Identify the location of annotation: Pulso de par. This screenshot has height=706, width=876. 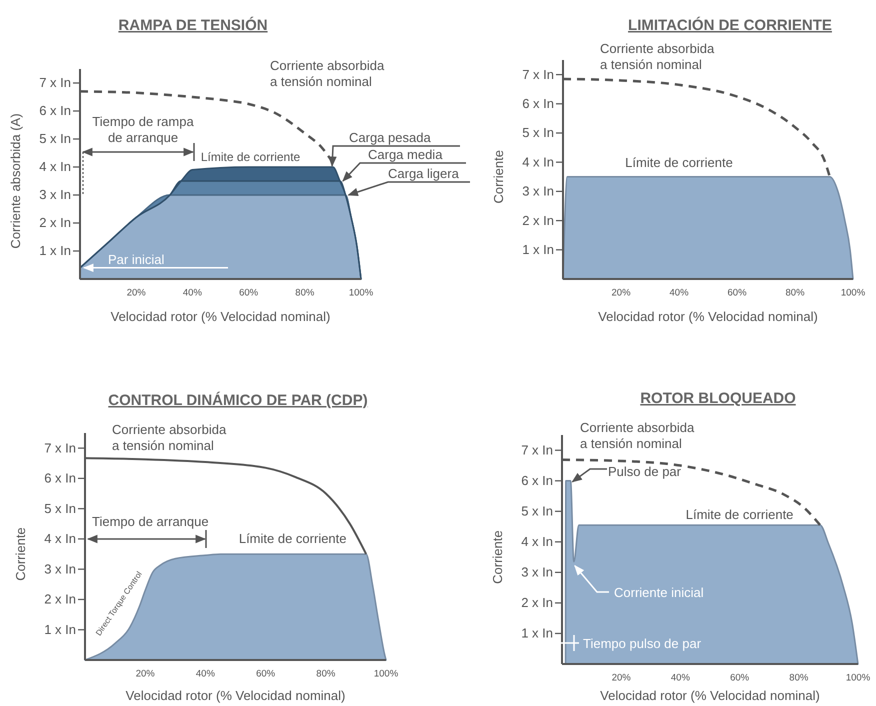
(645, 471).